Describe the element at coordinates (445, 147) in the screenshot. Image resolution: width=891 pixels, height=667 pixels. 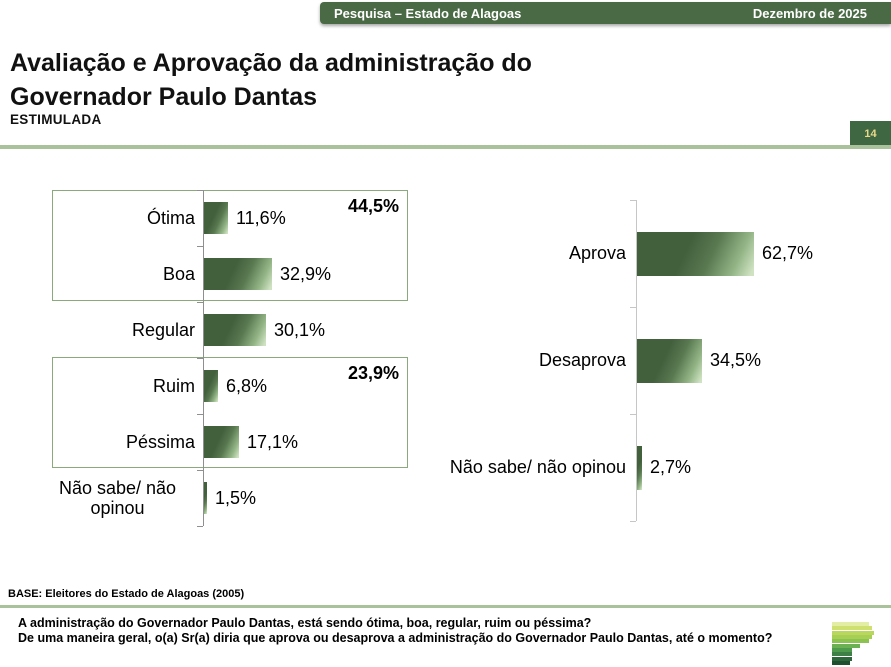
I see `top-divider` at that location.